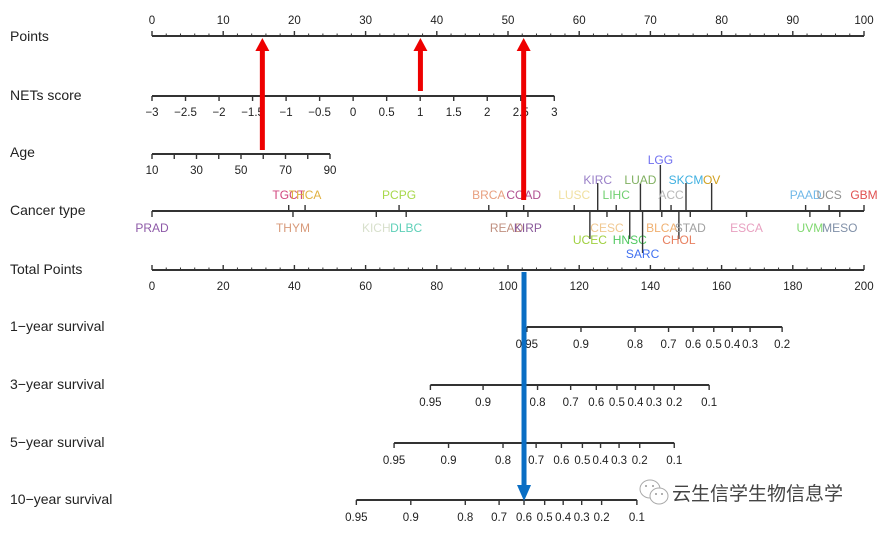  Describe the element at coordinates (319, 113) in the screenshot. I see `tick-label: −0.5` at that location.